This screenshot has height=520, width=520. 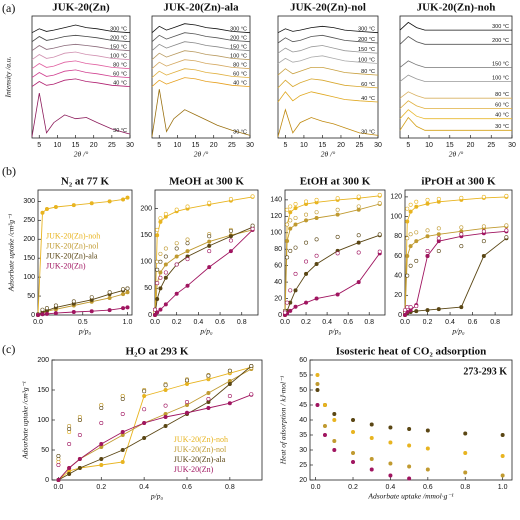 I want to click on y-tick-label: 300, so click(x=29, y=201).